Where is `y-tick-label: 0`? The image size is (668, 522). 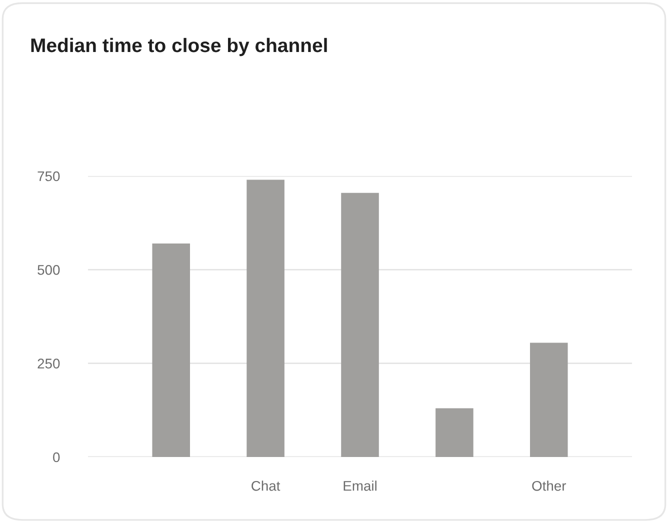
y-tick-label: 0 is located at coordinates (56, 457).